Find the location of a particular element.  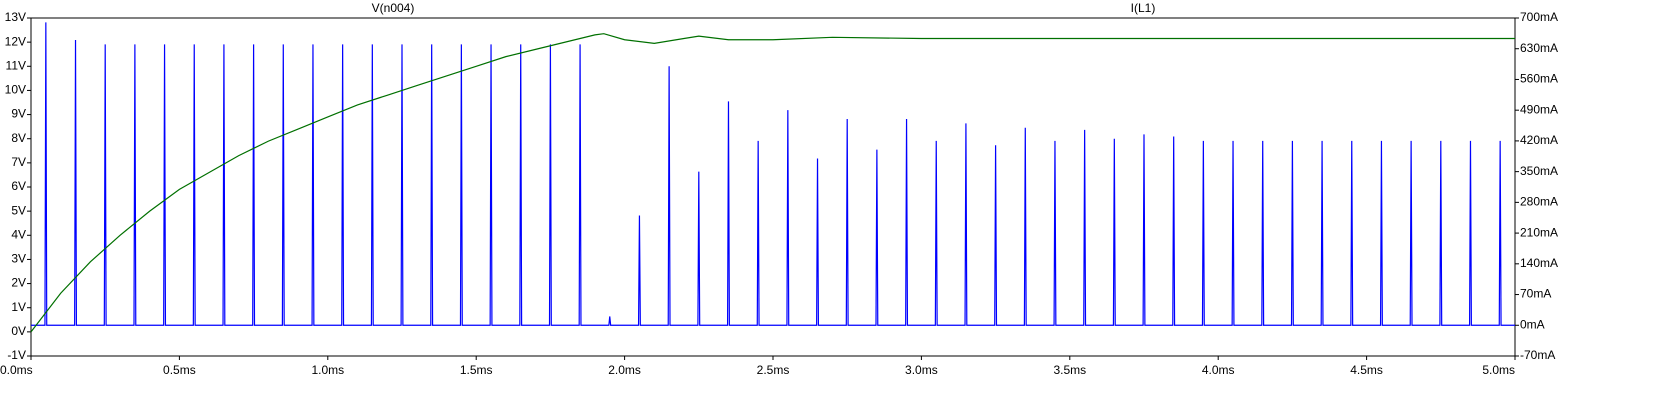

x-tick-label: 5.0ms is located at coordinates (1498, 370).